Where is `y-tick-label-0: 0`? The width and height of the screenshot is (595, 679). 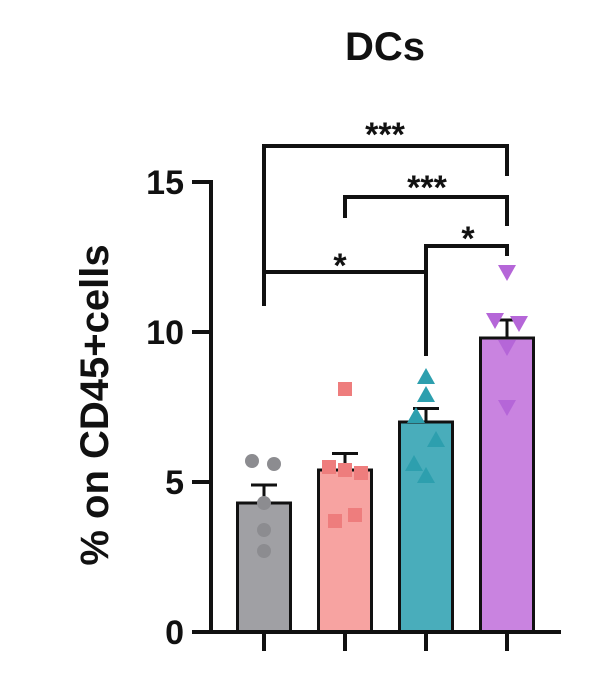
y-tick-label-0: 0 is located at coordinates (174, 633).